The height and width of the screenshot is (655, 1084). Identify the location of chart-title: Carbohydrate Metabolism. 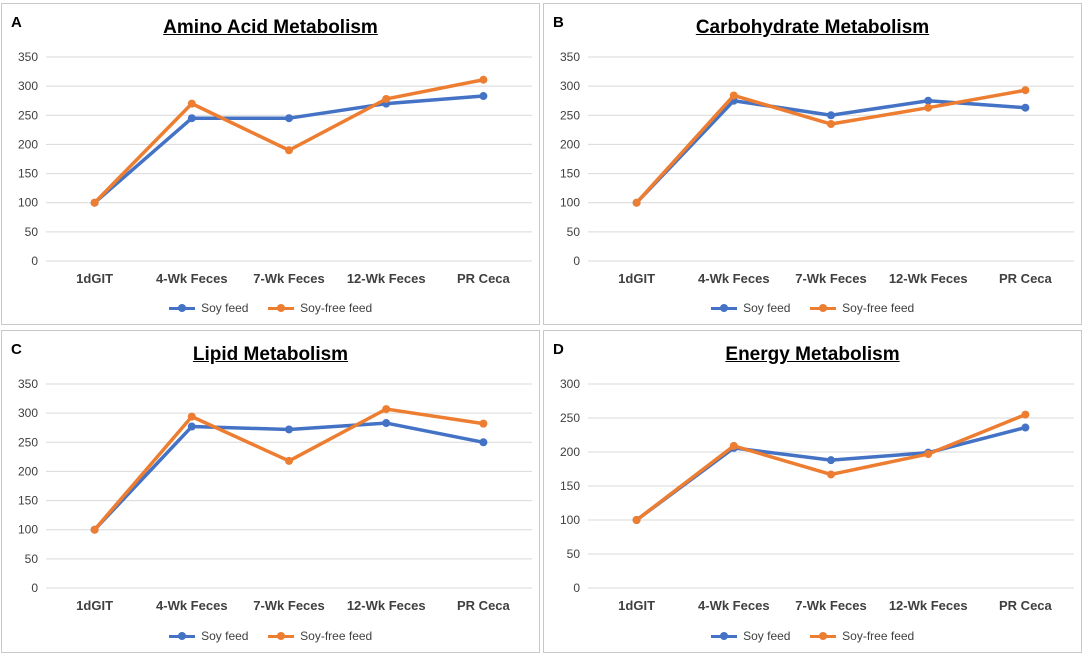
(812, 27).